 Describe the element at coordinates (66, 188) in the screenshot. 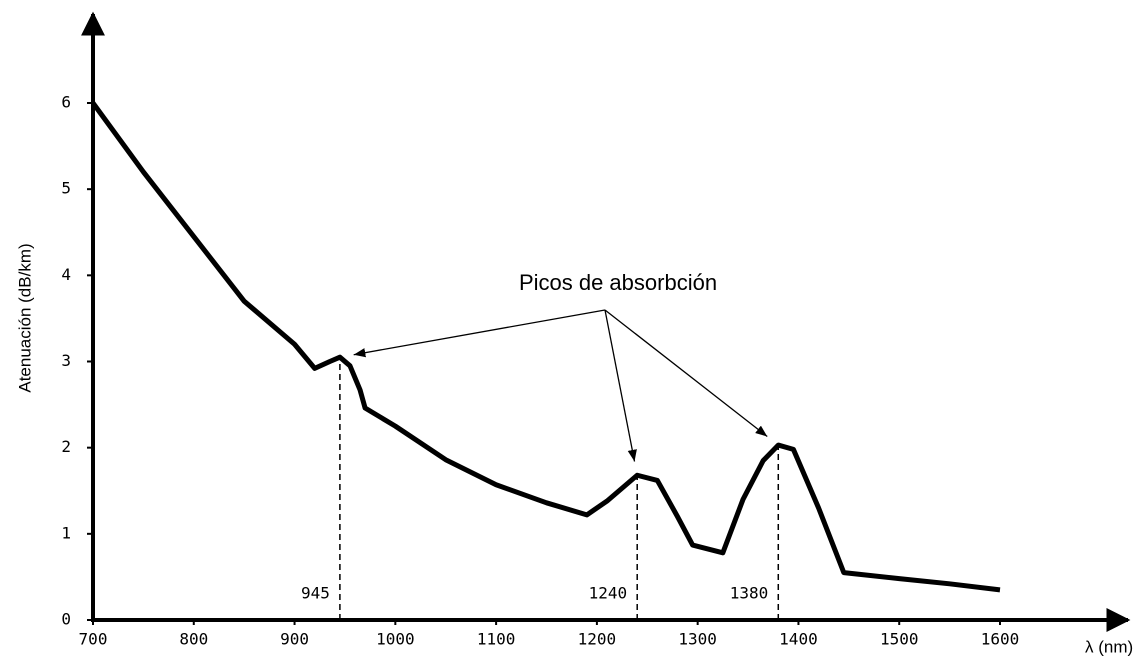

I see `y-tick-label: 5` at that location.